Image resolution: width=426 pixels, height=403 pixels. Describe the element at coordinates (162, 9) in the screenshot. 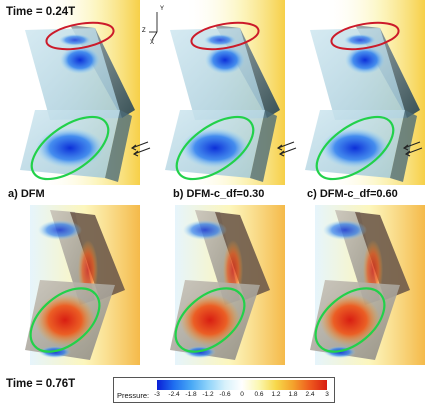

I see `axis-y-label: Y` at that location.